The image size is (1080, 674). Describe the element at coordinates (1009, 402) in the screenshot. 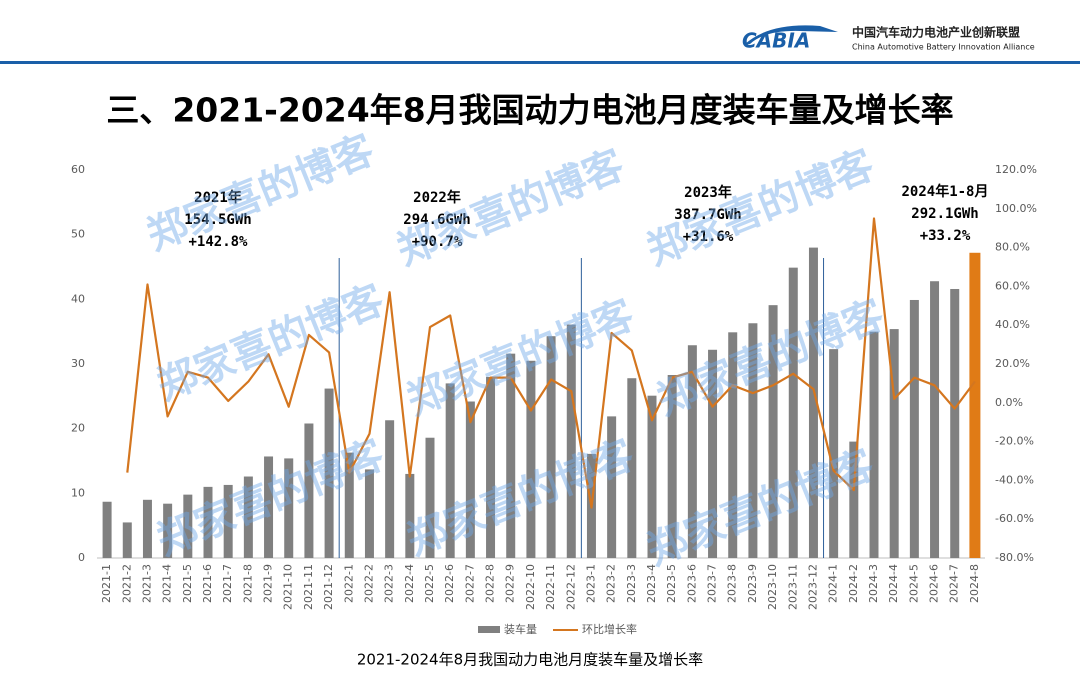

I see `y2-tick-label: 0.0%` at that location.